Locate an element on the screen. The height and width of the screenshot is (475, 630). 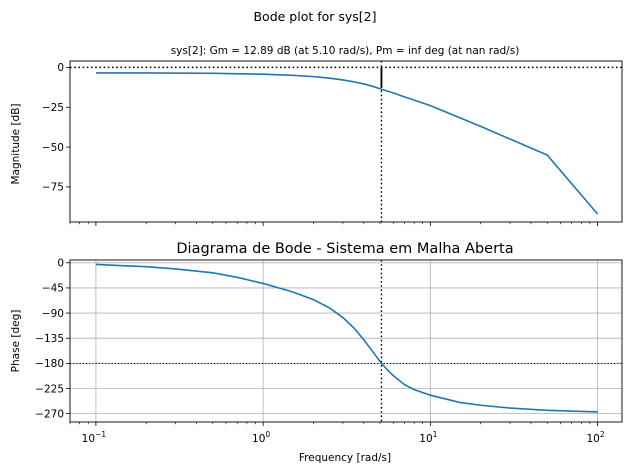
ph-y-tick-label: −135 is located at coordinates (49, 339).